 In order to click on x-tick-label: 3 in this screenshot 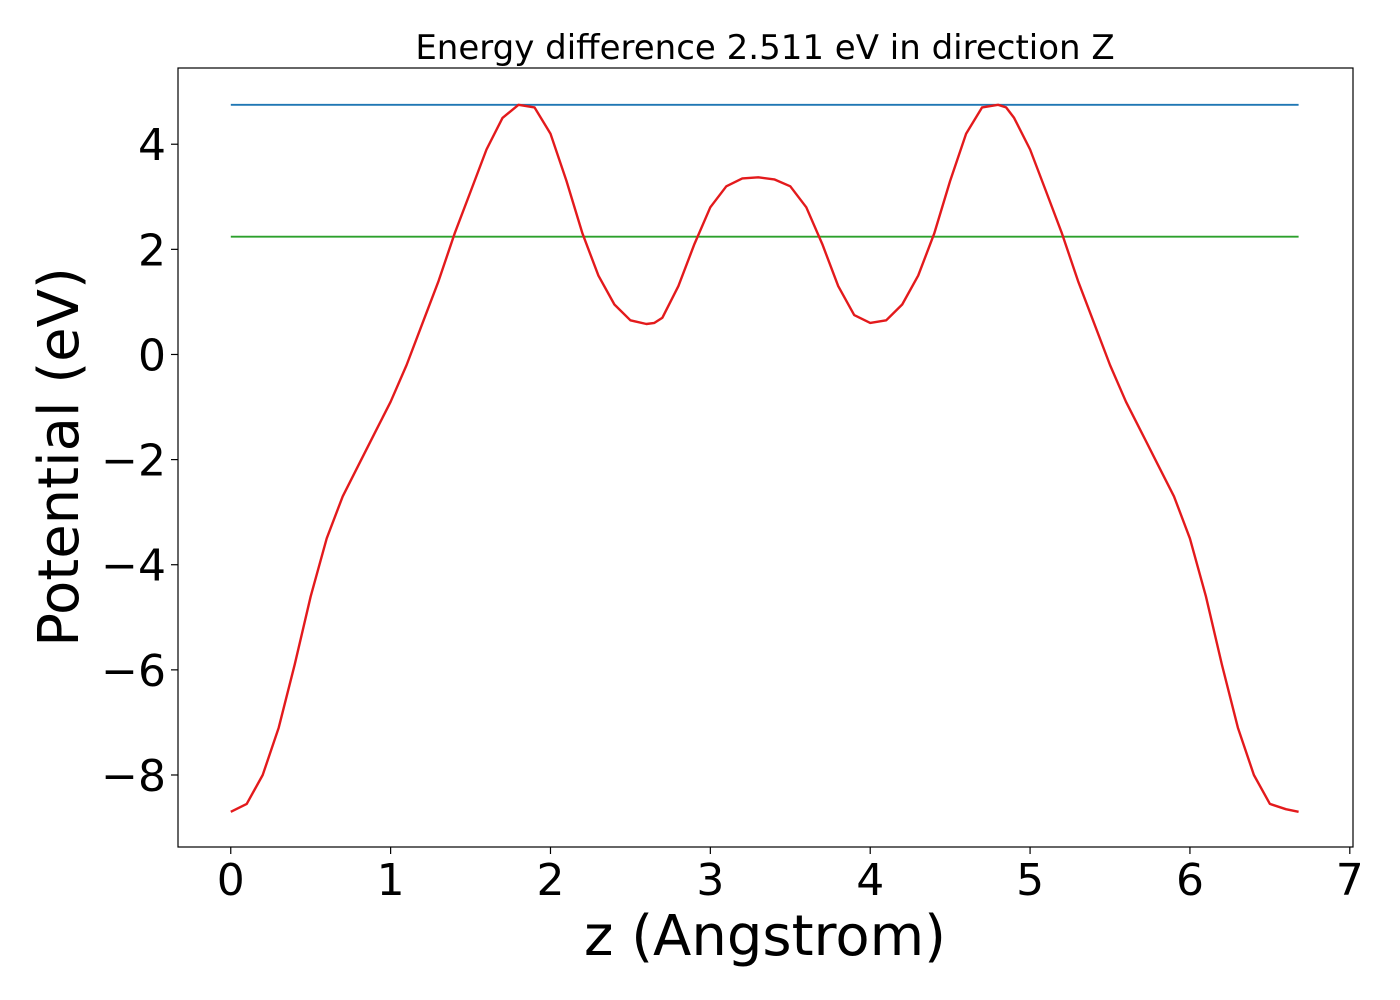, I will do `click(710, 880)`.